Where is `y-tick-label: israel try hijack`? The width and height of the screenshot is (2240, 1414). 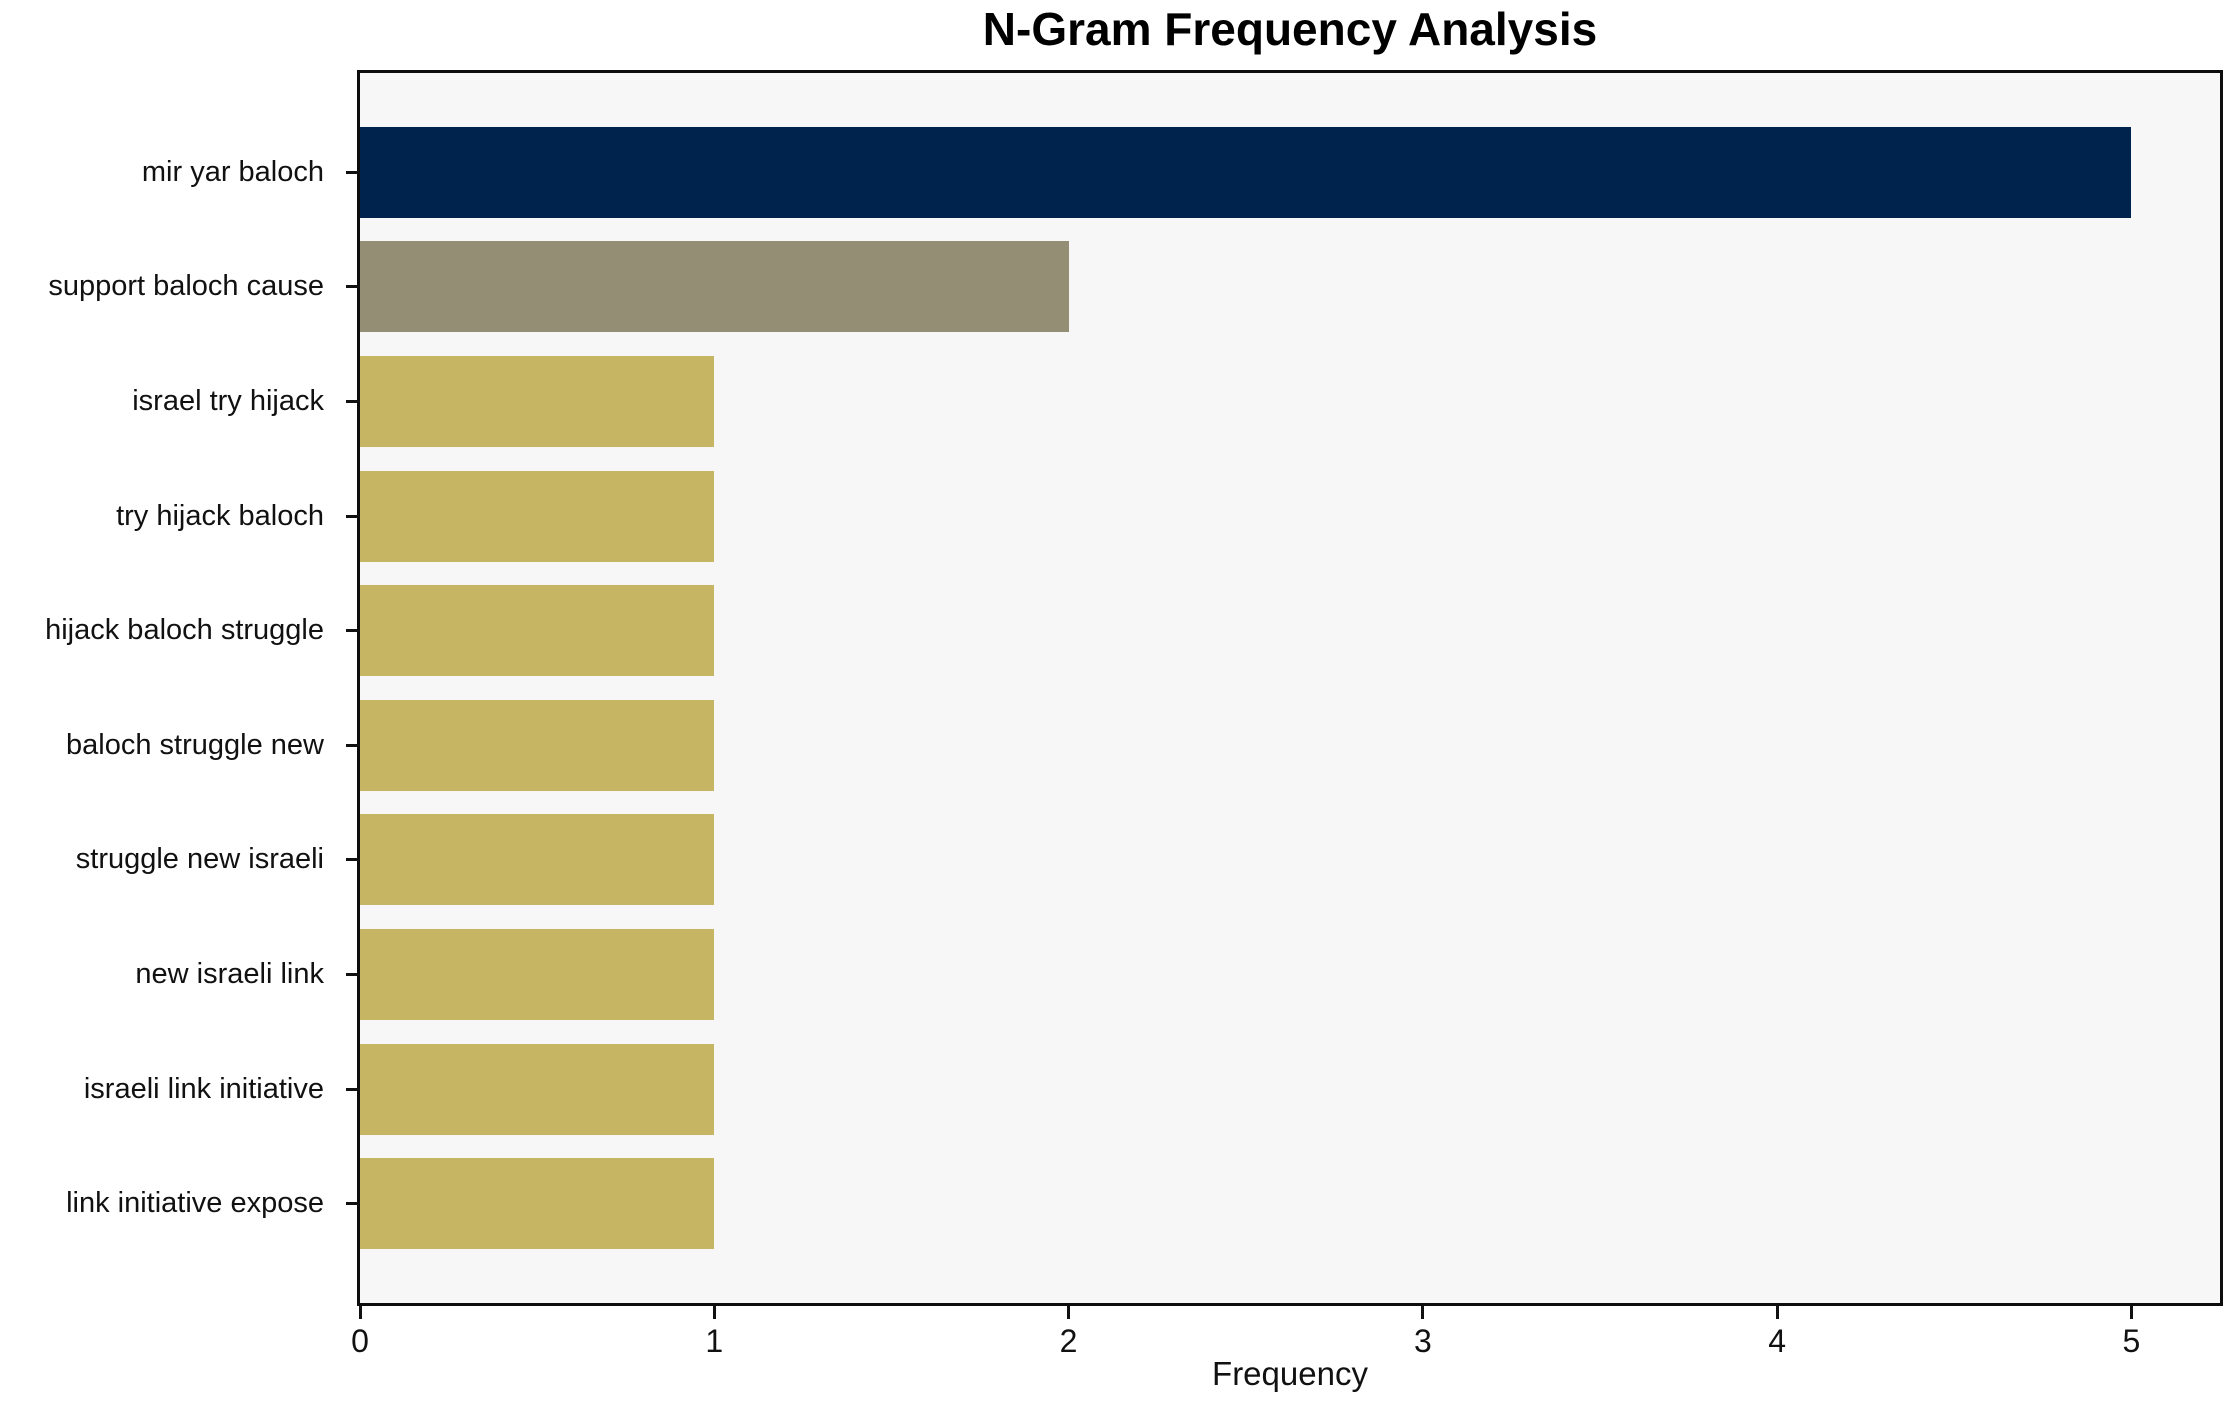 y-tick-label: israel try hijack is located at coordinates (228, 400).